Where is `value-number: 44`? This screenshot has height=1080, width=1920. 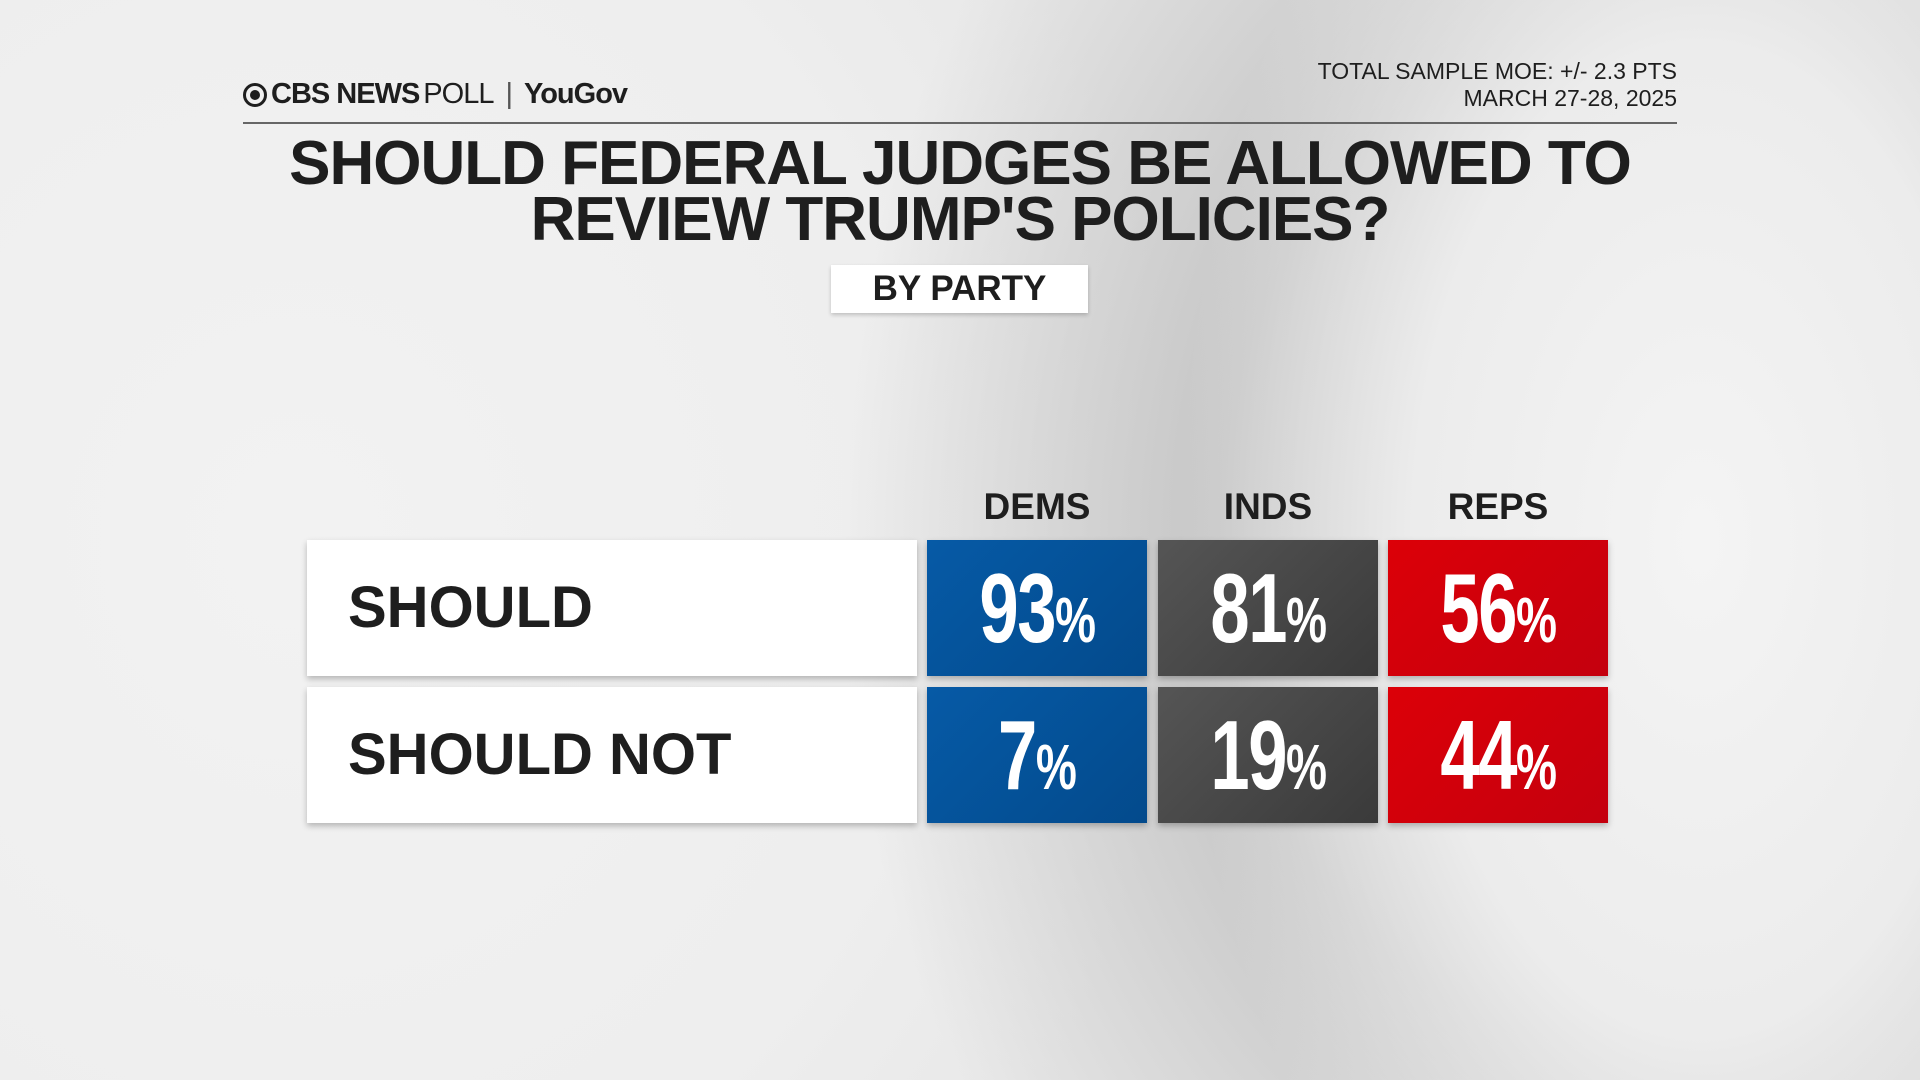
value-number: 44 is located at coordinates (1478, 754).